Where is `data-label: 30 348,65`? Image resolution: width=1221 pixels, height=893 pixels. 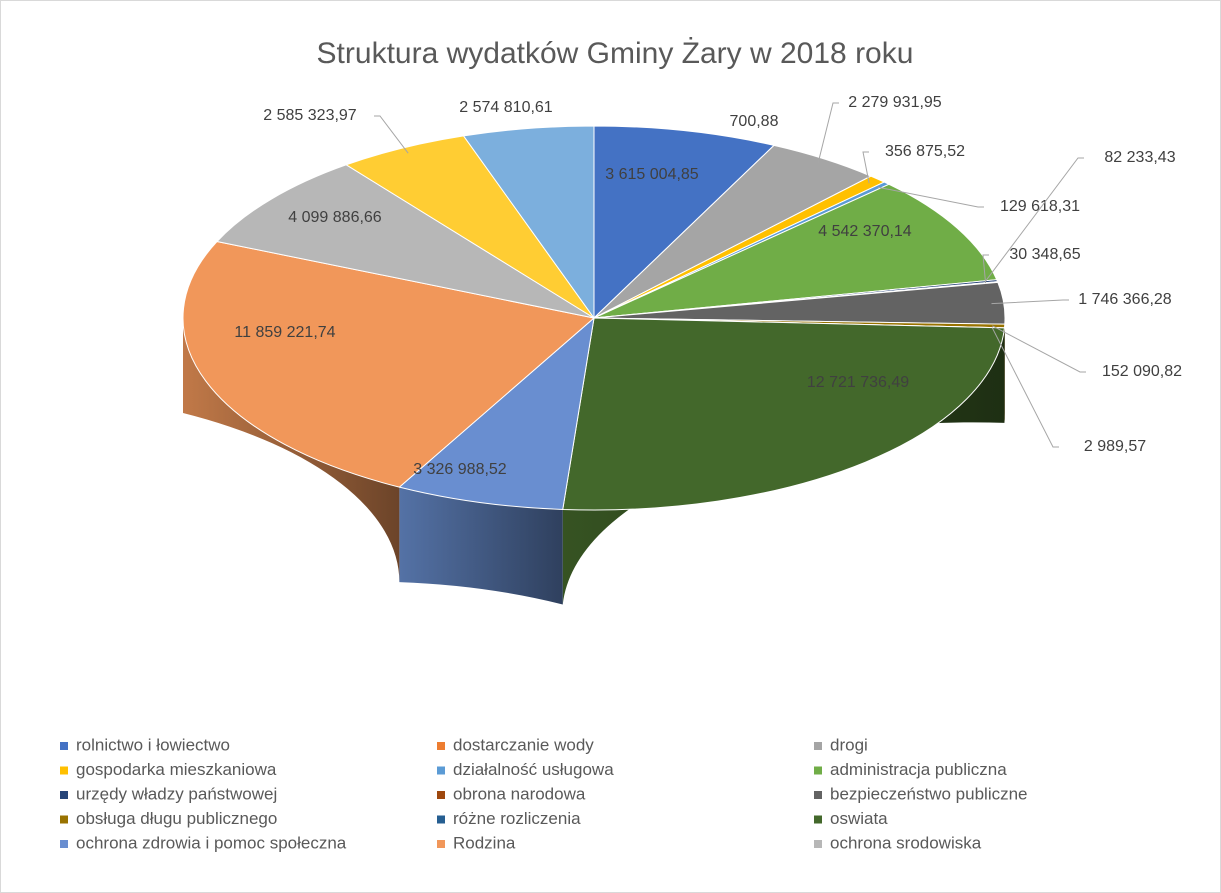 data-label: 30 348,65 is located at coordinates (1044, 254).